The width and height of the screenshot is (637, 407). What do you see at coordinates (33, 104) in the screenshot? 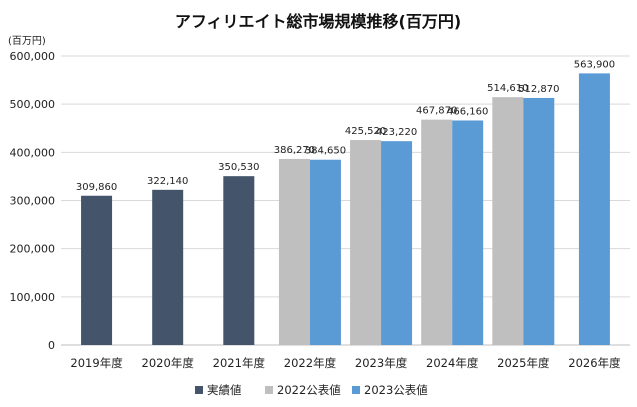
I see `y-tick-label: 500,000` at bounding box center [33, 104].